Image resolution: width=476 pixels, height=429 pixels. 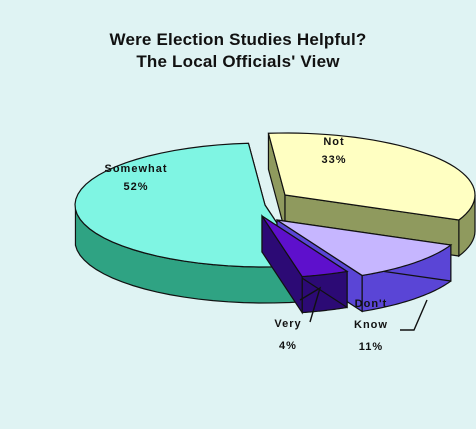 What do you see at coordinates (371, 304) in the screenshot?
I see `slice-label-dont: Don't` at bounding box center [371, 304].